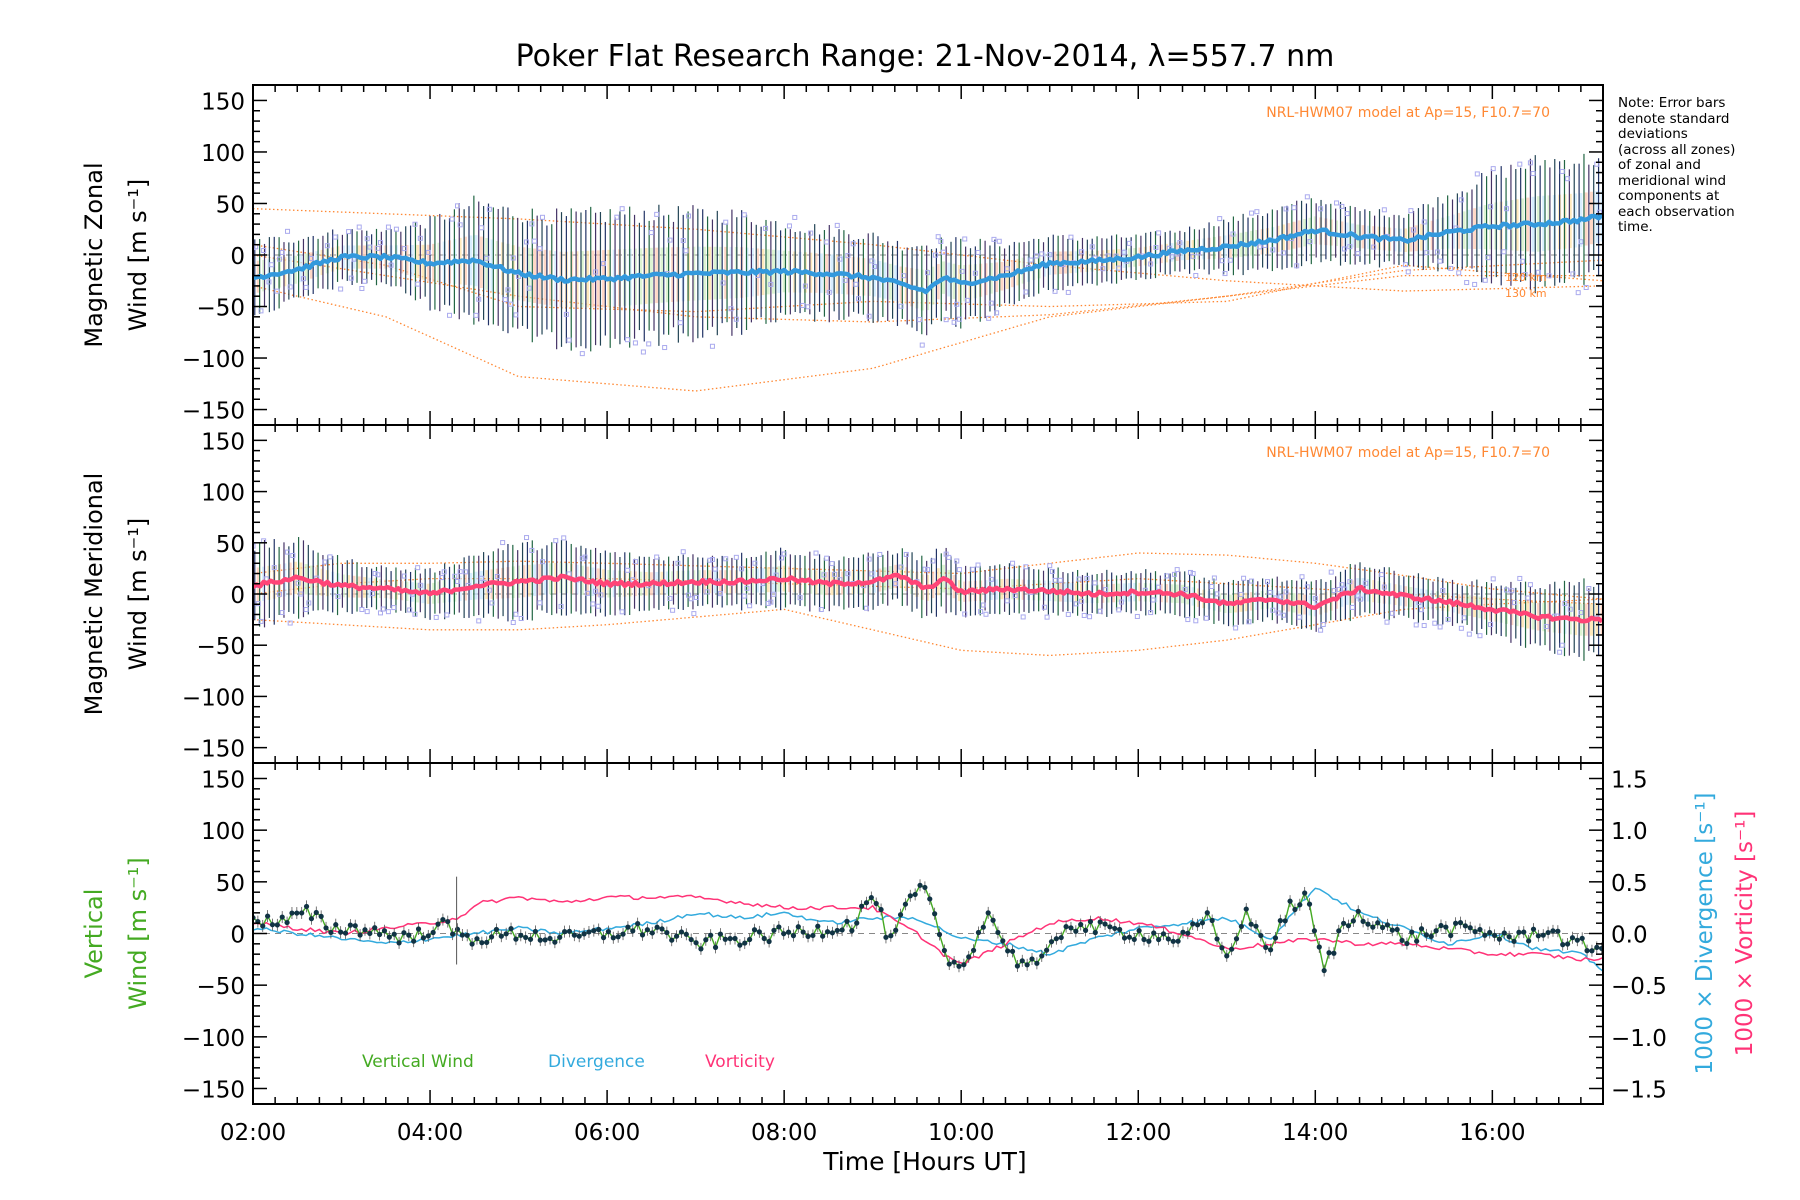 The width and height of the screenshot is (1800, 1200). Describe the element at coordinates (223, 832) in the screenshot. I see `y-tick-label: 100` at that location.